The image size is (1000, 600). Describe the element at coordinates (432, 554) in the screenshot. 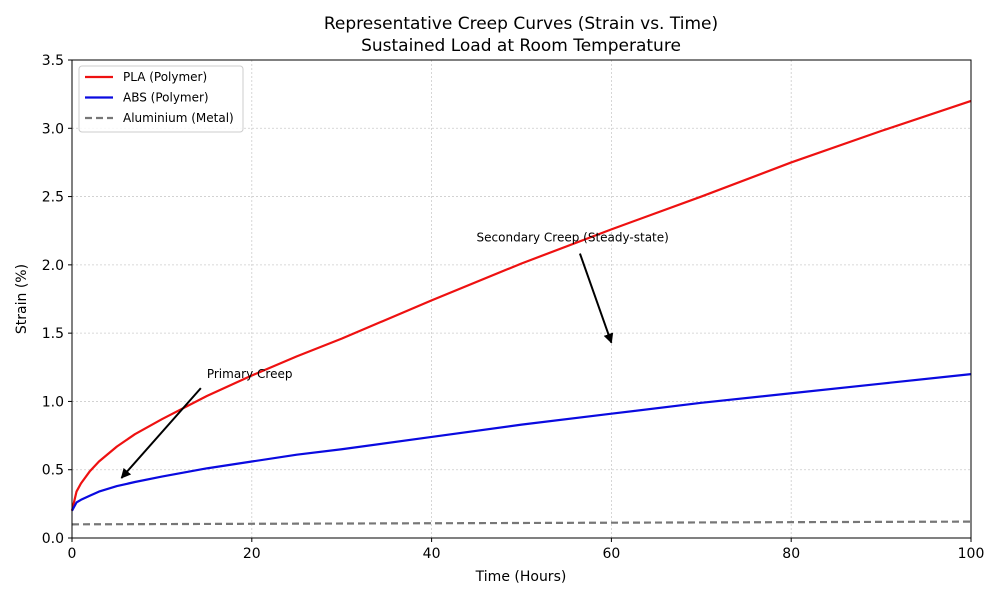

I see `x-tick-label: 40` at that location.